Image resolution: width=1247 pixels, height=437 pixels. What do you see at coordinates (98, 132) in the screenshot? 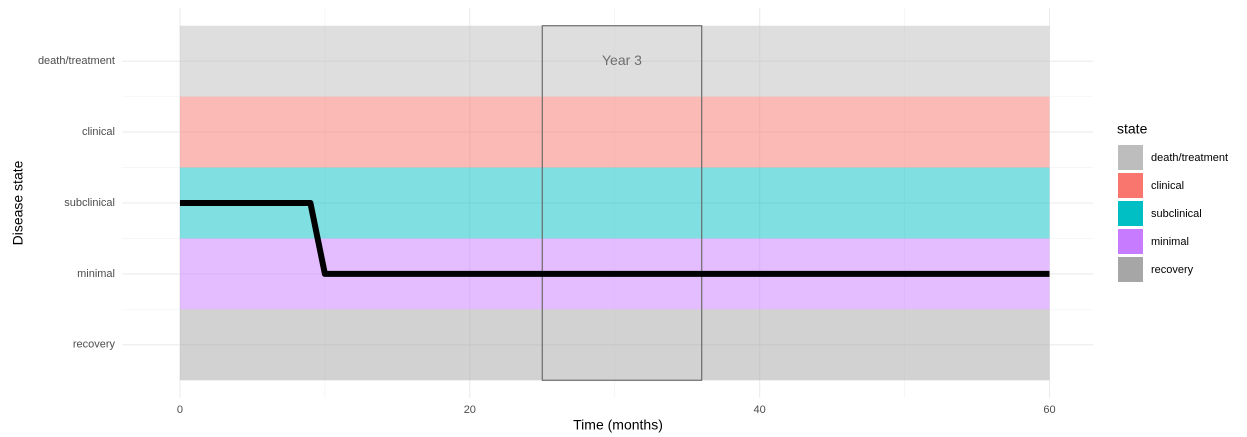
I see `y-tick-label: clinical` at bounding box center [98, 132].